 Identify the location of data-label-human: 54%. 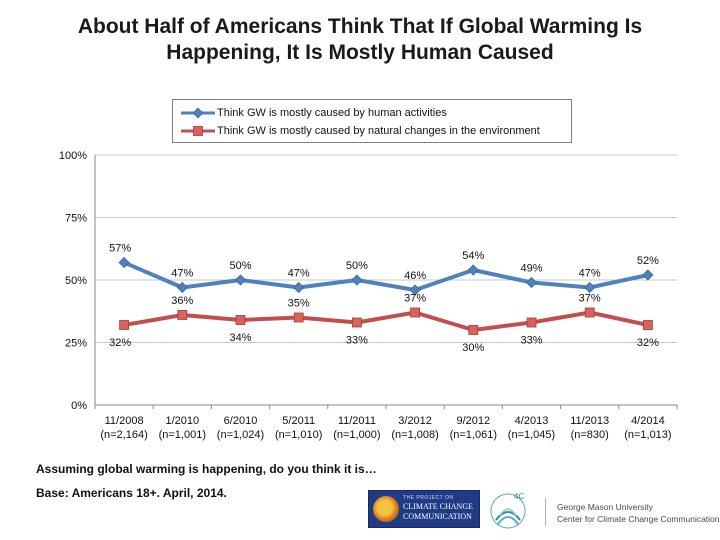
(473, 256).